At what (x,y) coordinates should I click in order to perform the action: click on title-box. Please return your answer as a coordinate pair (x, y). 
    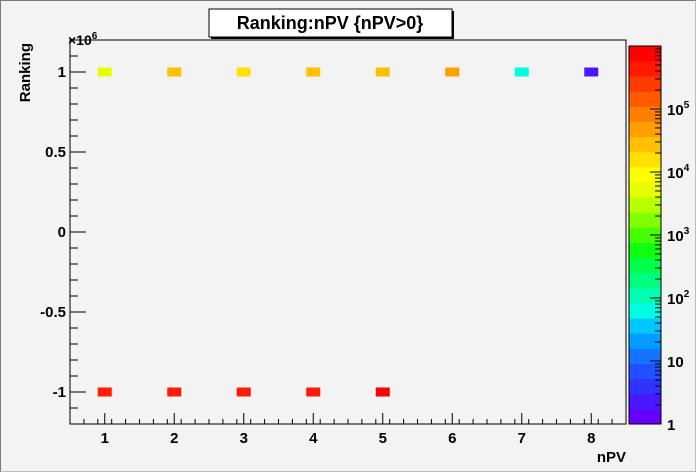
    Looking at the image, I should click on (330, 23).